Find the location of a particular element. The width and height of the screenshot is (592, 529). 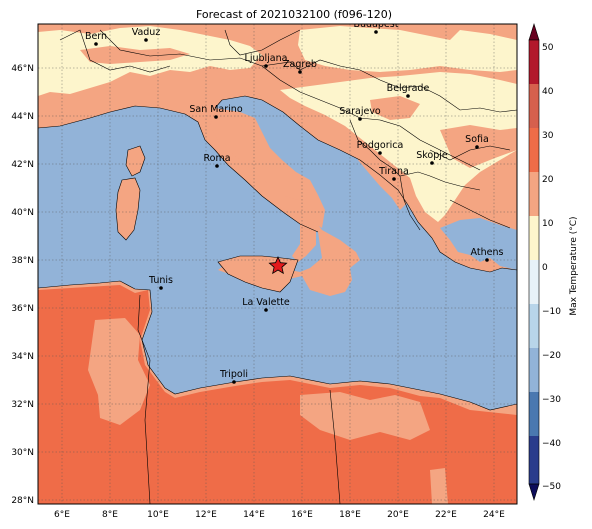

colorbar-tick-label: 30 is located at coordinates (548, 136).